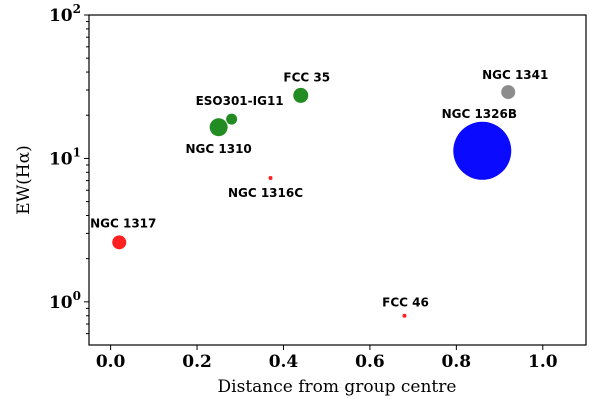 The width and height of the screenshot is (590, 399). What do you see at coordinates (123, 223) in the screenshot?
I see `point-label: NGC 1317` at bounding box center [123, 223].